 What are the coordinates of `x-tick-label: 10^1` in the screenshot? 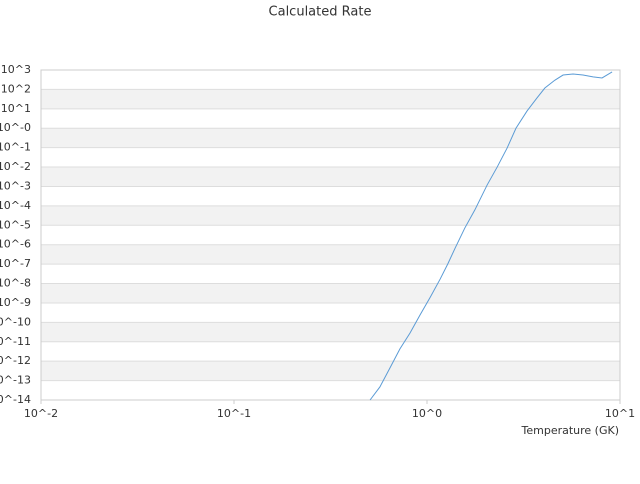 It's located at (620, 413).